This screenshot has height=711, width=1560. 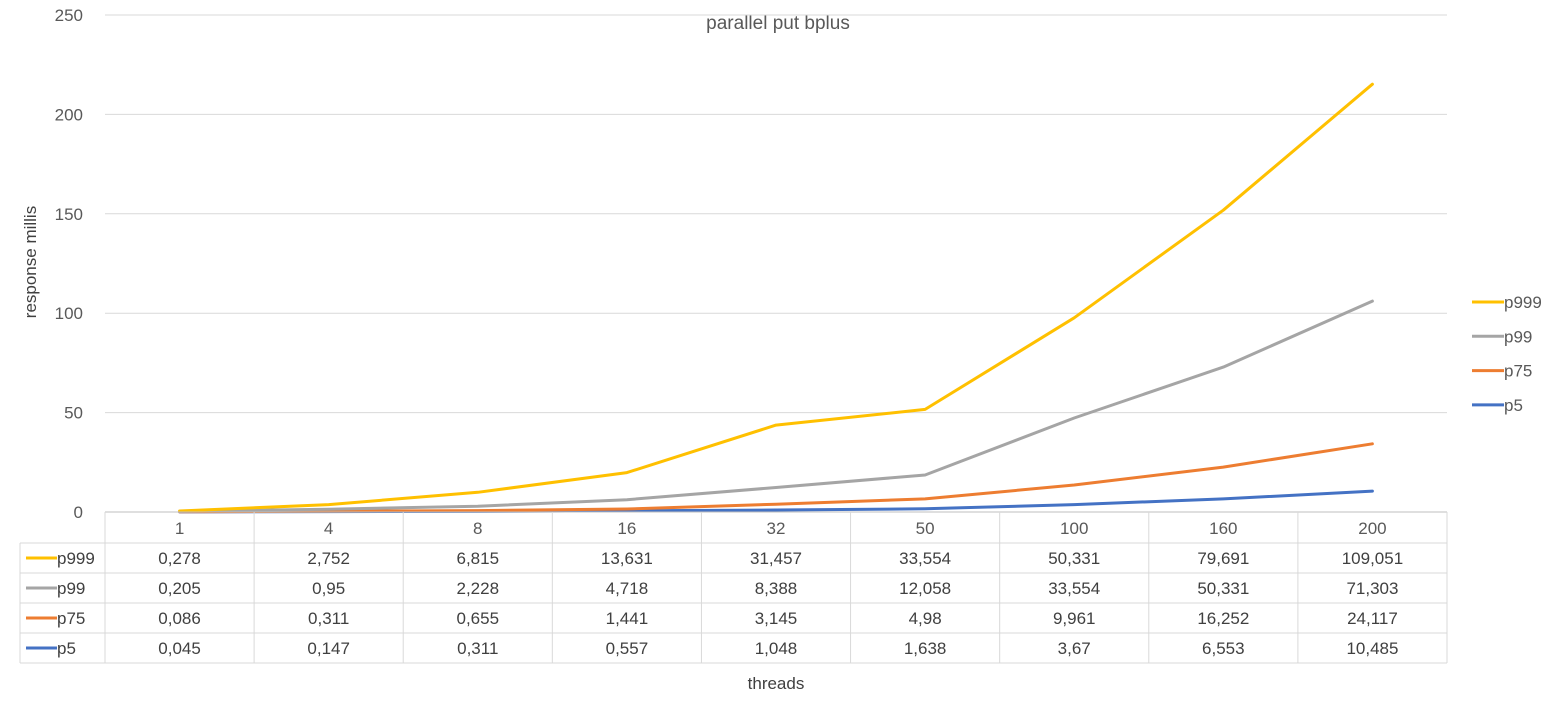 I want to click on y-tick-label-50: 50, so click(x=73, y=413).